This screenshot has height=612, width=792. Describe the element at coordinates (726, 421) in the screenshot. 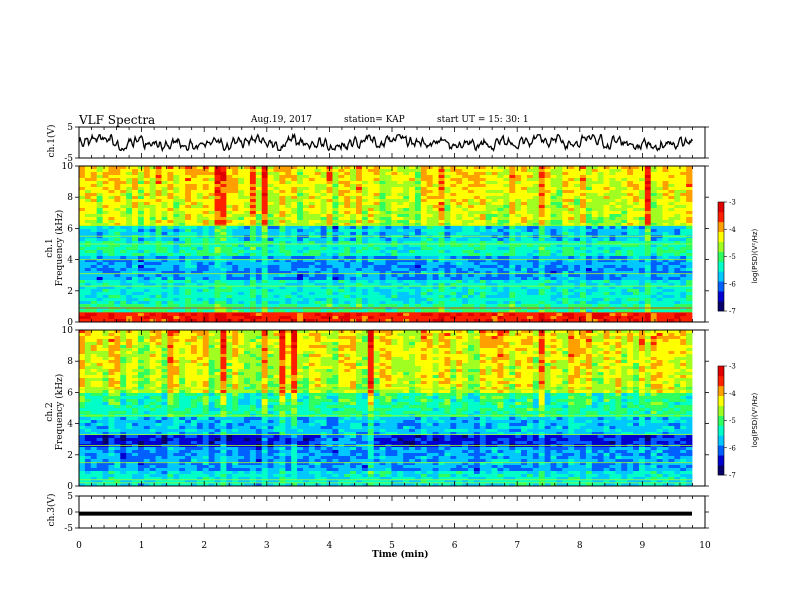

I see `ch2-spectrogram-colorbar: -3 -4 -5 -6 -7` at that location.